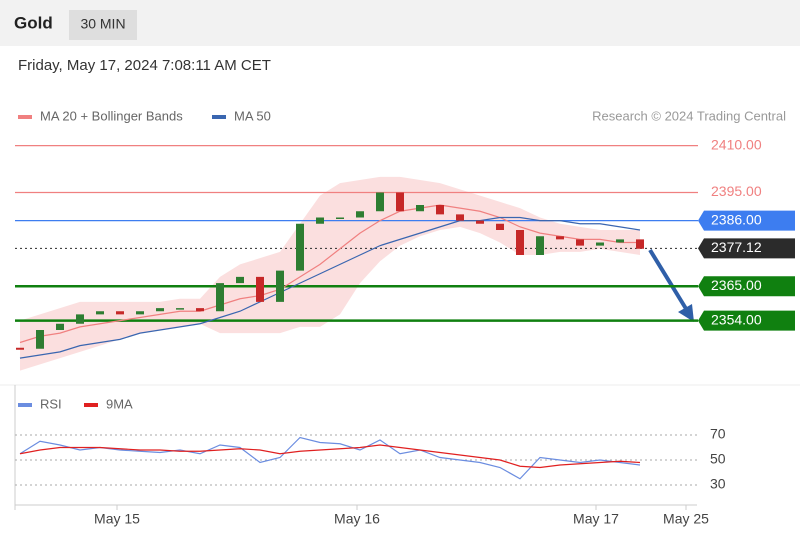  Describe the element at coordinates (689, 115) in the screenshot. I see `credit: Research © 2024 Trading Central` at that location.